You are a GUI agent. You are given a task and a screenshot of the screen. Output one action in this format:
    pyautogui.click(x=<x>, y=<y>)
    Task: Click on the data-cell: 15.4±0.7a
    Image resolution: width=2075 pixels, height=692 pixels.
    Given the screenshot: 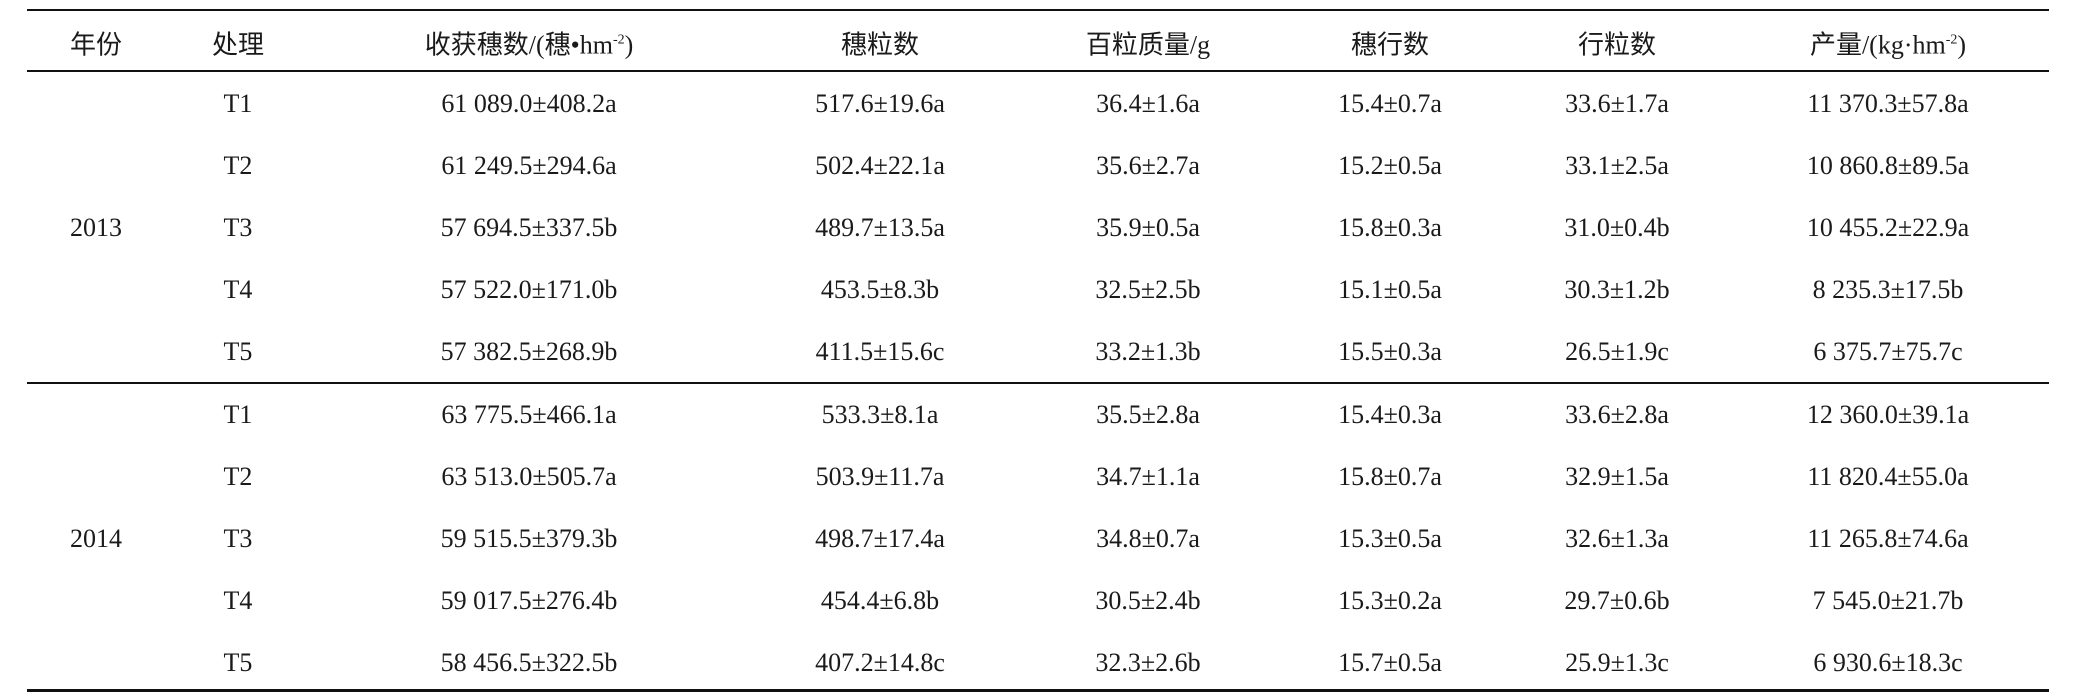 What is the action you would take?
    pyautogui.click(x=1390, y=103)
    